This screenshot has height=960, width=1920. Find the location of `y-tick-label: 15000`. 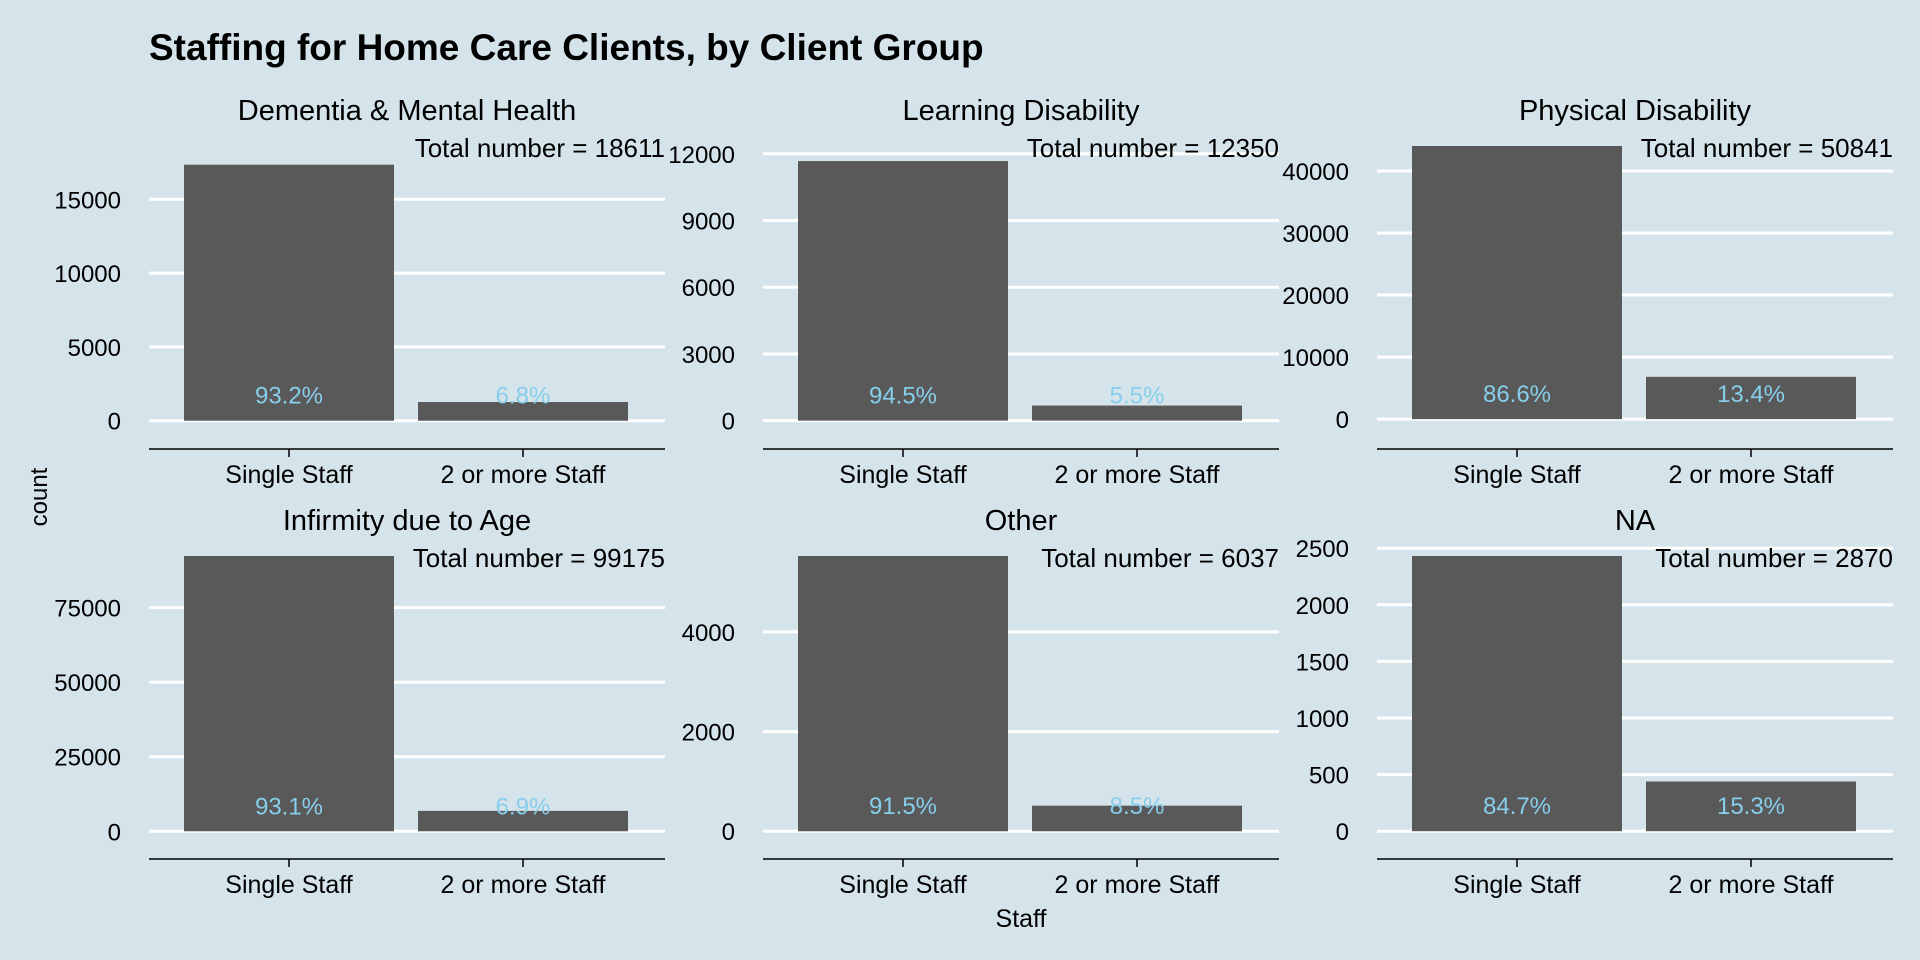

y-tick-label: 15000 is located at coordinates (87, 200).